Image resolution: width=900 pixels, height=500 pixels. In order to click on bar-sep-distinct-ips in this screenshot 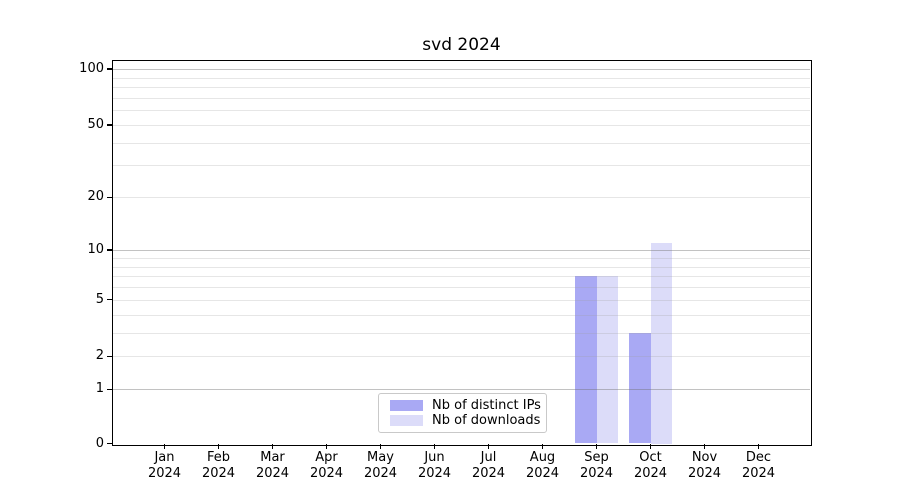, I will do `click(586, 360)`.